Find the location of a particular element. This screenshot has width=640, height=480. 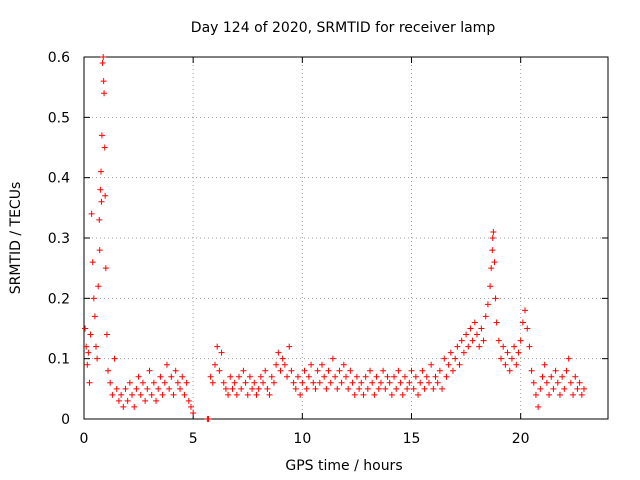

y-tick-label: 0.4 is located at coordinates (59, 179).